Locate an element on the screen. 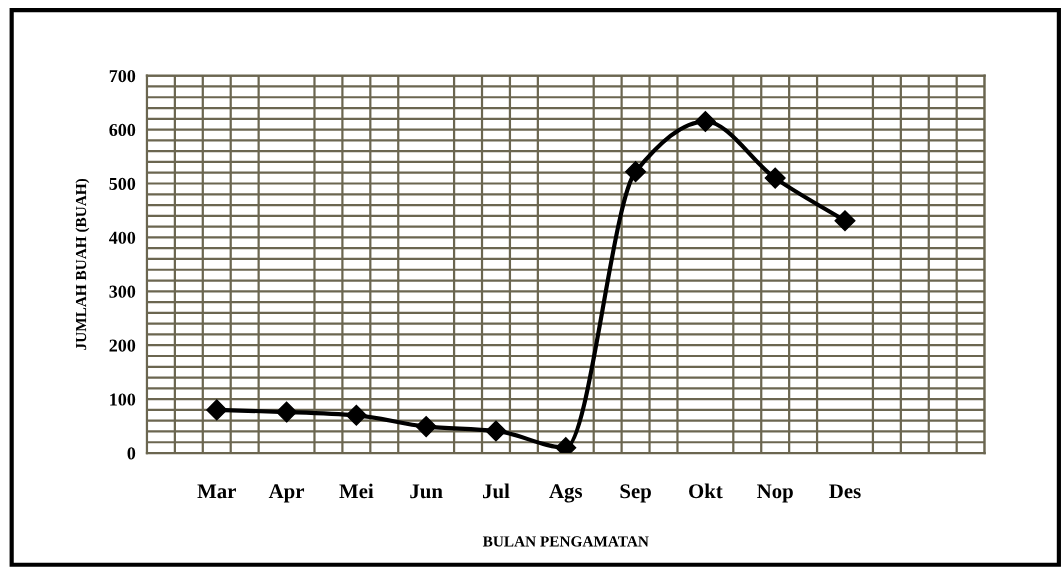 The image size is (1061, 567). x-tick-label: Sep is located at coordinates (635, 493).